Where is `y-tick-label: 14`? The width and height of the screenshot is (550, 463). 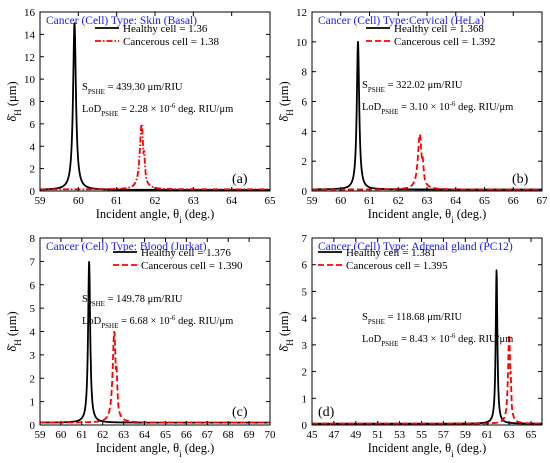
y-tick-label: 14 is located at coordinates (30, 35).